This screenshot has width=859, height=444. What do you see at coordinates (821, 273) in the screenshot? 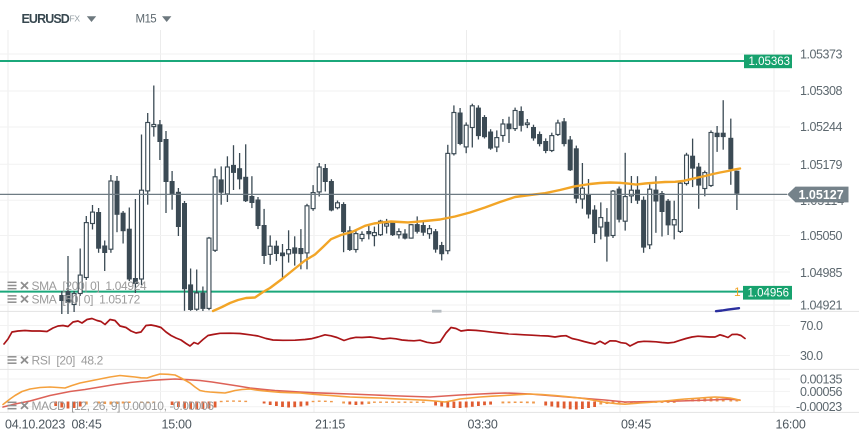
I see `svg-text: 1.04985` at bounding box center [821, 273].